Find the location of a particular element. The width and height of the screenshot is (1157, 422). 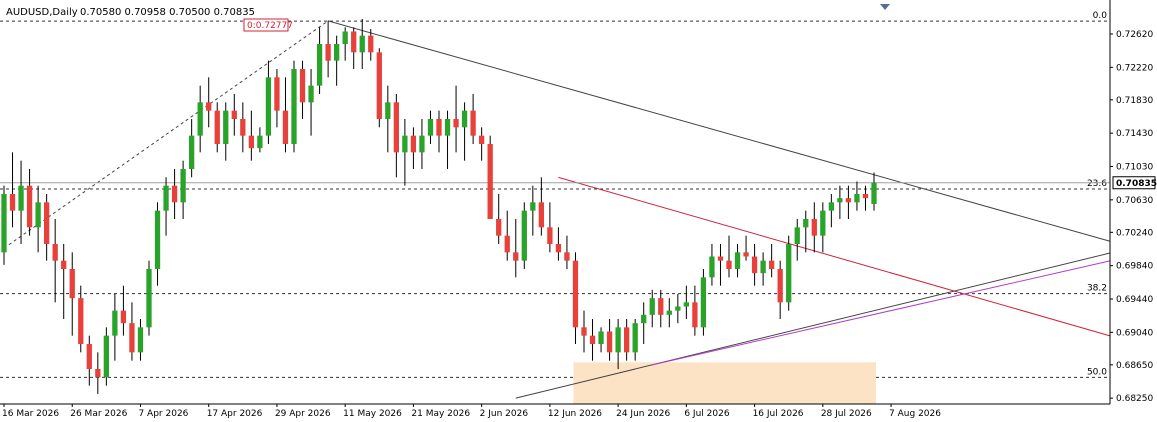

chart-shift-marker-icon is located at coordinates (885, 7).